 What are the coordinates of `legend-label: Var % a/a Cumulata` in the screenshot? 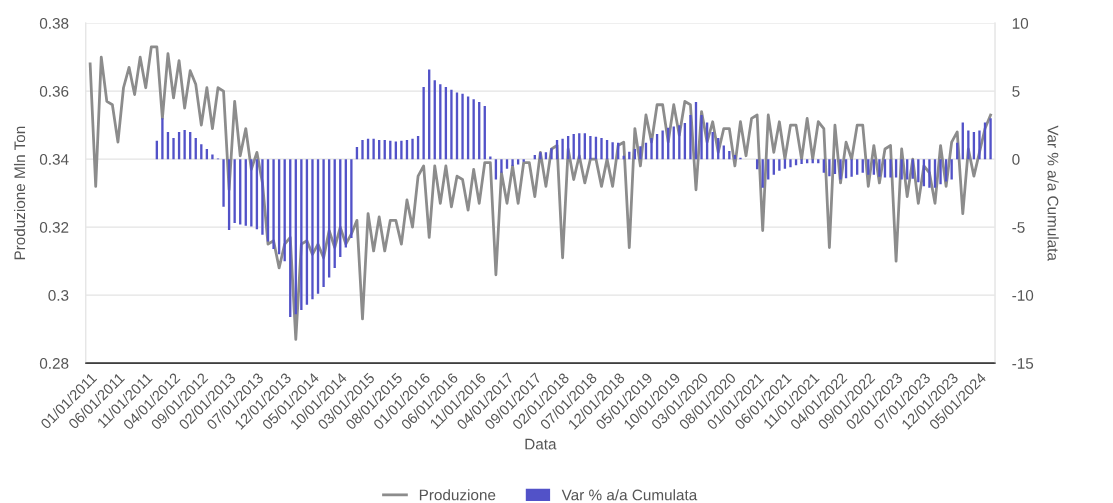 It's located at (629, 495).